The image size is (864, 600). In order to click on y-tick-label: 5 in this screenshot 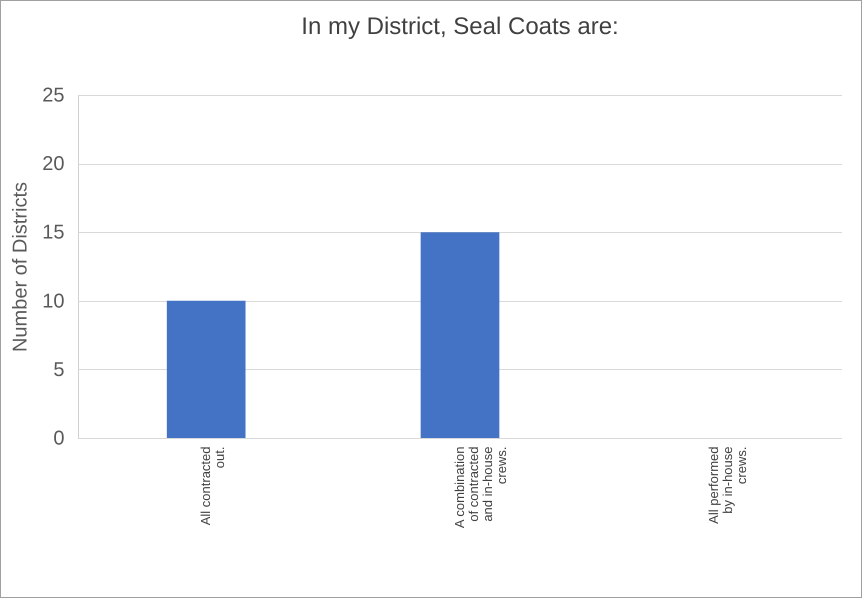, I will do `click(58, 369)`.